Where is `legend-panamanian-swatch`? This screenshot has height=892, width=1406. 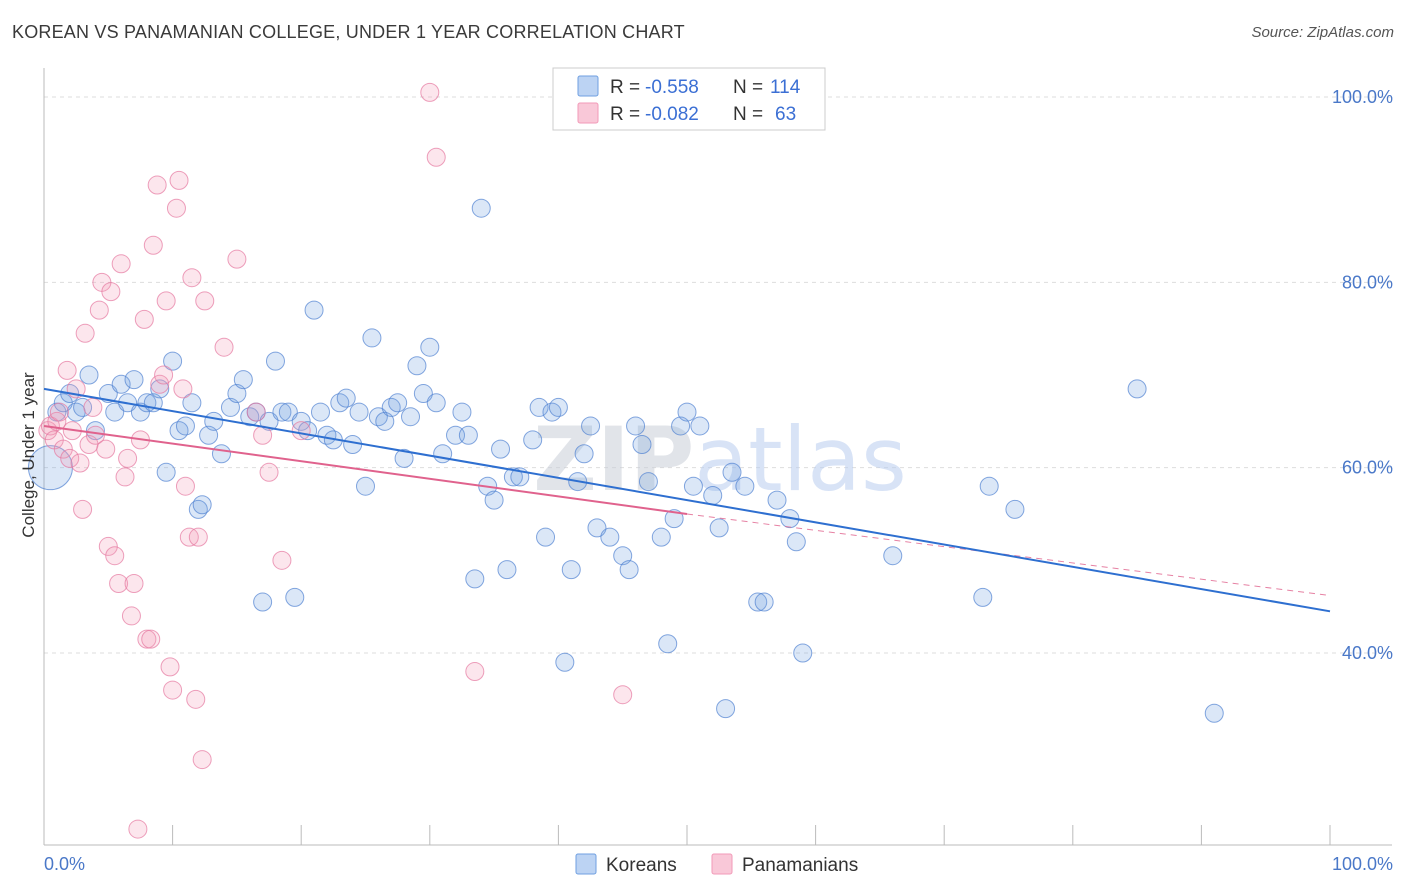 legend-panamanian-swatch is located at coordinates (588, 113).